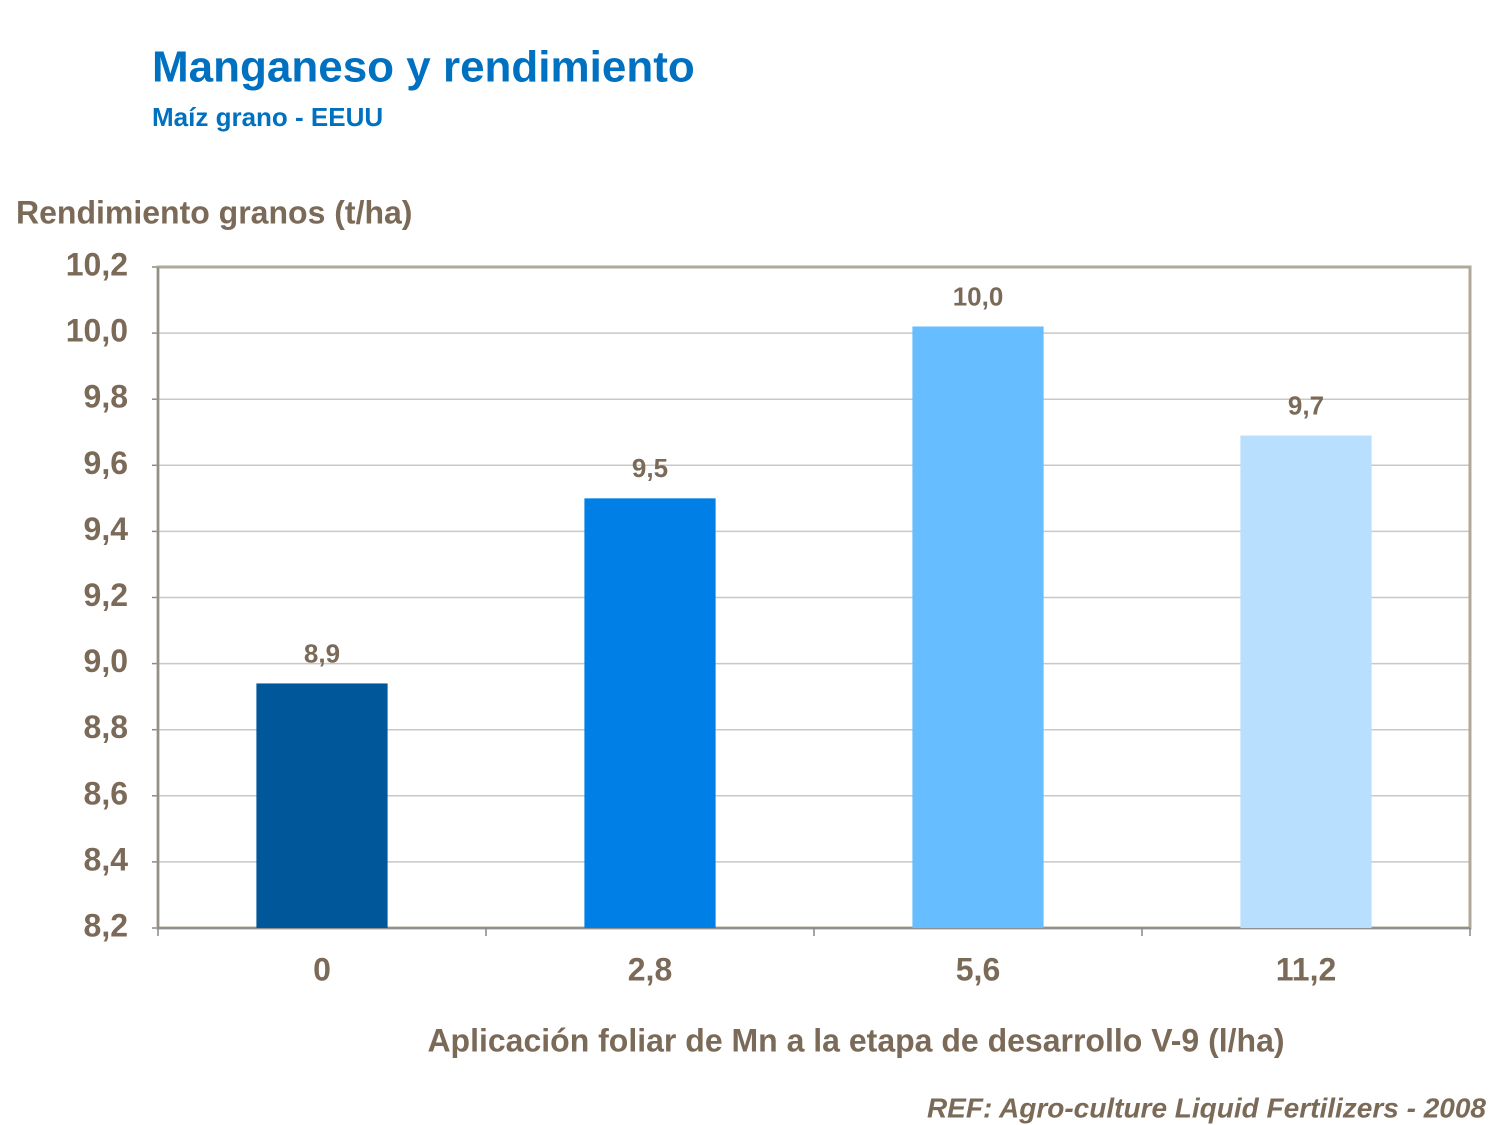 Image resolution: width=1501 pixels, height=1125 pixels. What do you see at coordinates (106, 925) in the screenshot?
I see `y-tick-label: 8,2` at bounding box center [106, 925].